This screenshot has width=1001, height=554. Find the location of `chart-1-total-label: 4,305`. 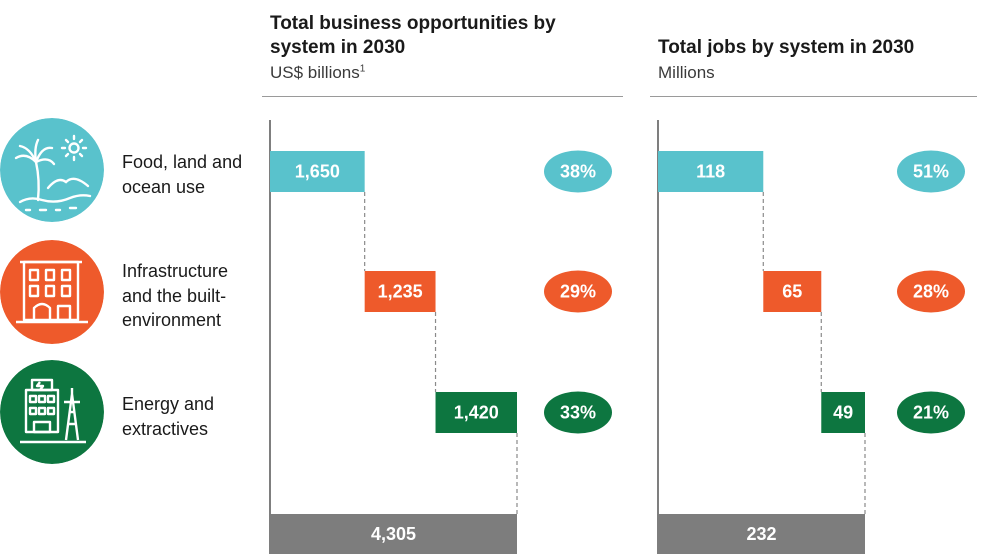

chart-1-total-label: 4,305 is located at coordinates (393, 534).